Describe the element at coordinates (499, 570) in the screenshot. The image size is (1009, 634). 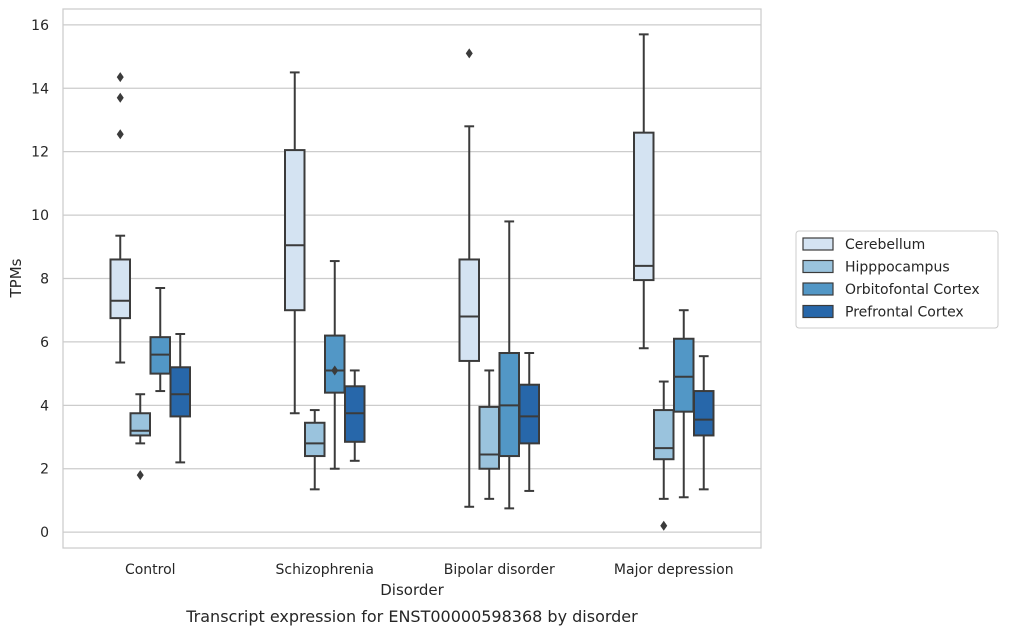
I see `x-tick-label: Bipolar disorder` at that location.